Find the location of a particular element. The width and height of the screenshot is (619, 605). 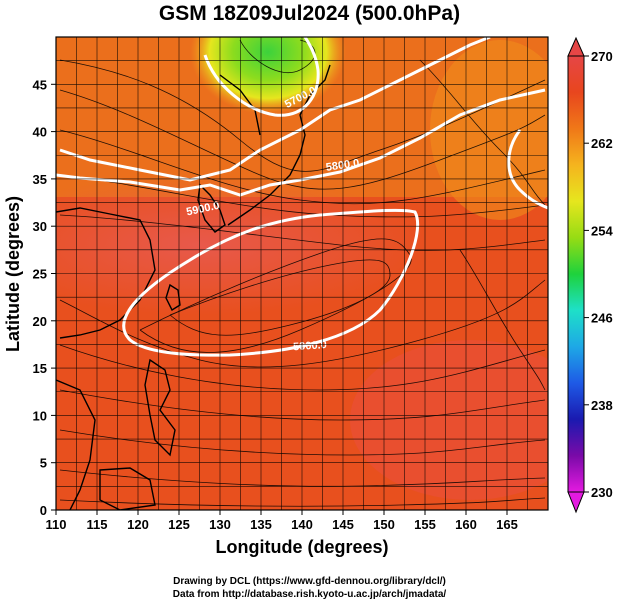

x-tick-label: 160 is located at coordinates (466, 524).